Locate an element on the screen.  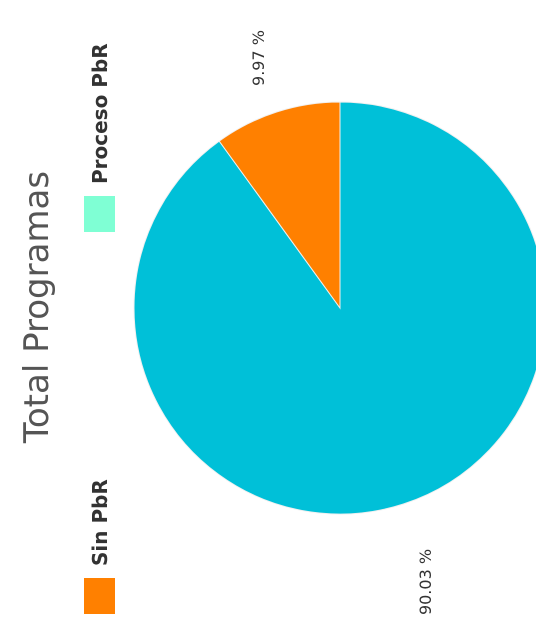
pie-slice-sin-pbr is located at coordinates (279, 205).